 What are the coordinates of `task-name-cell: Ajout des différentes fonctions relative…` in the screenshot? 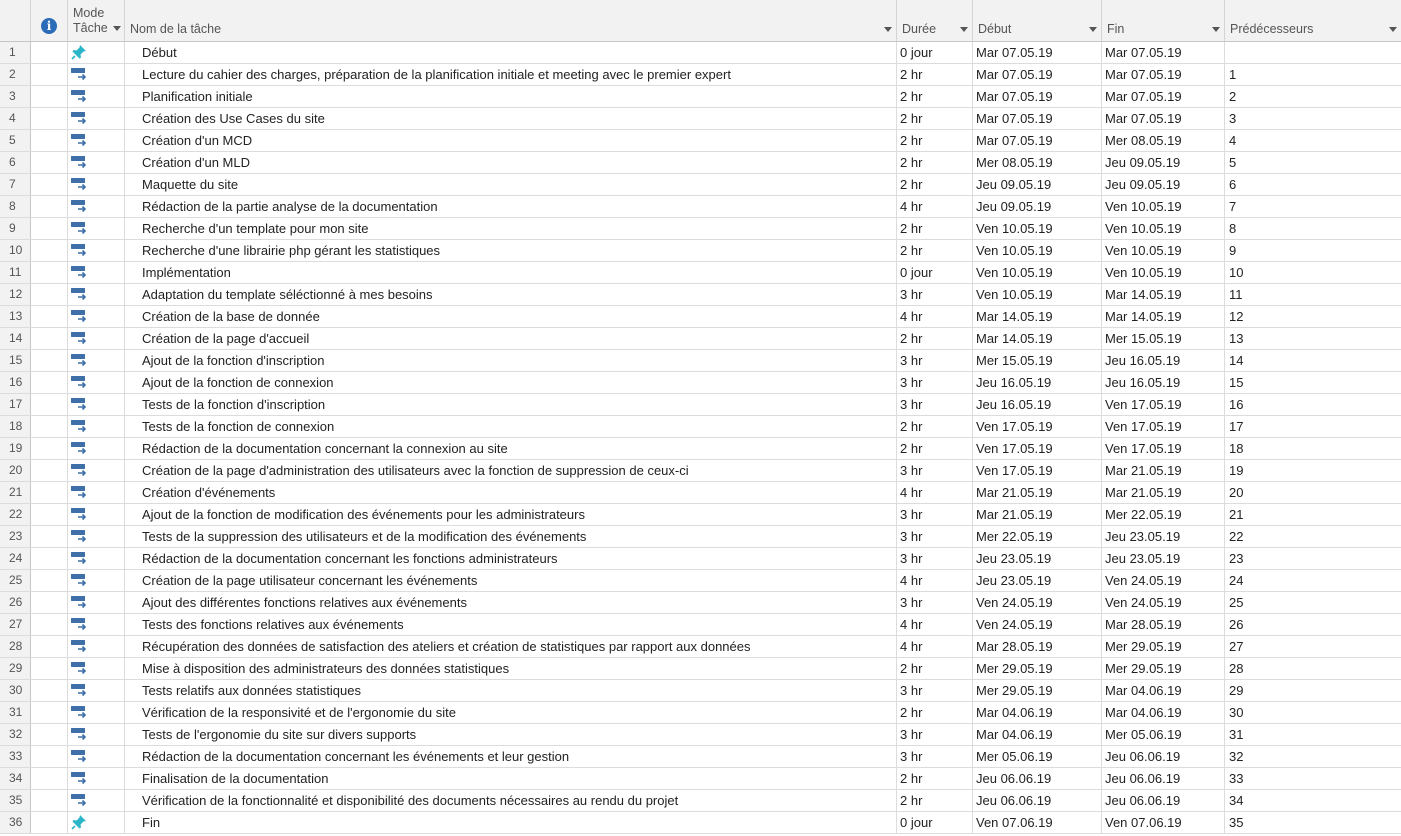 It's located at (511, 602).